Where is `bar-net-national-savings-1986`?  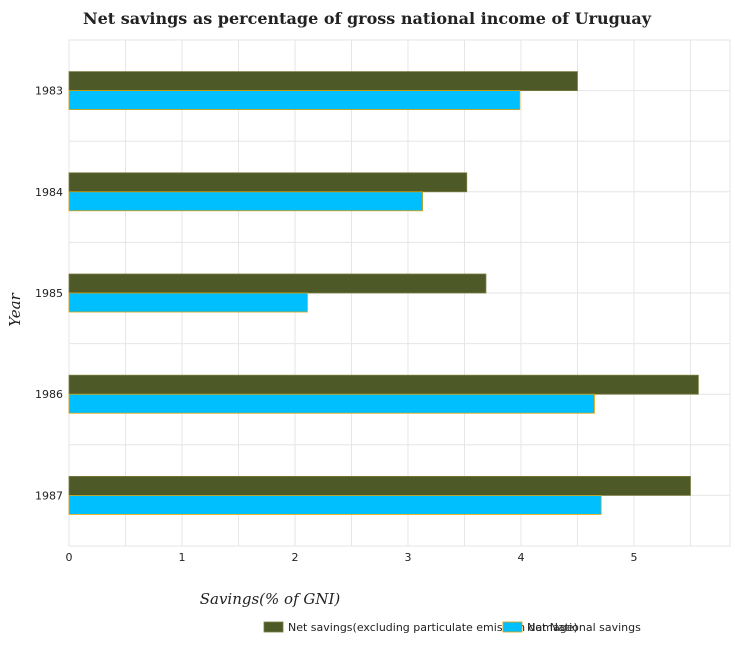
bar-net-national-savings-1986 is located at coordinates (331, 403).